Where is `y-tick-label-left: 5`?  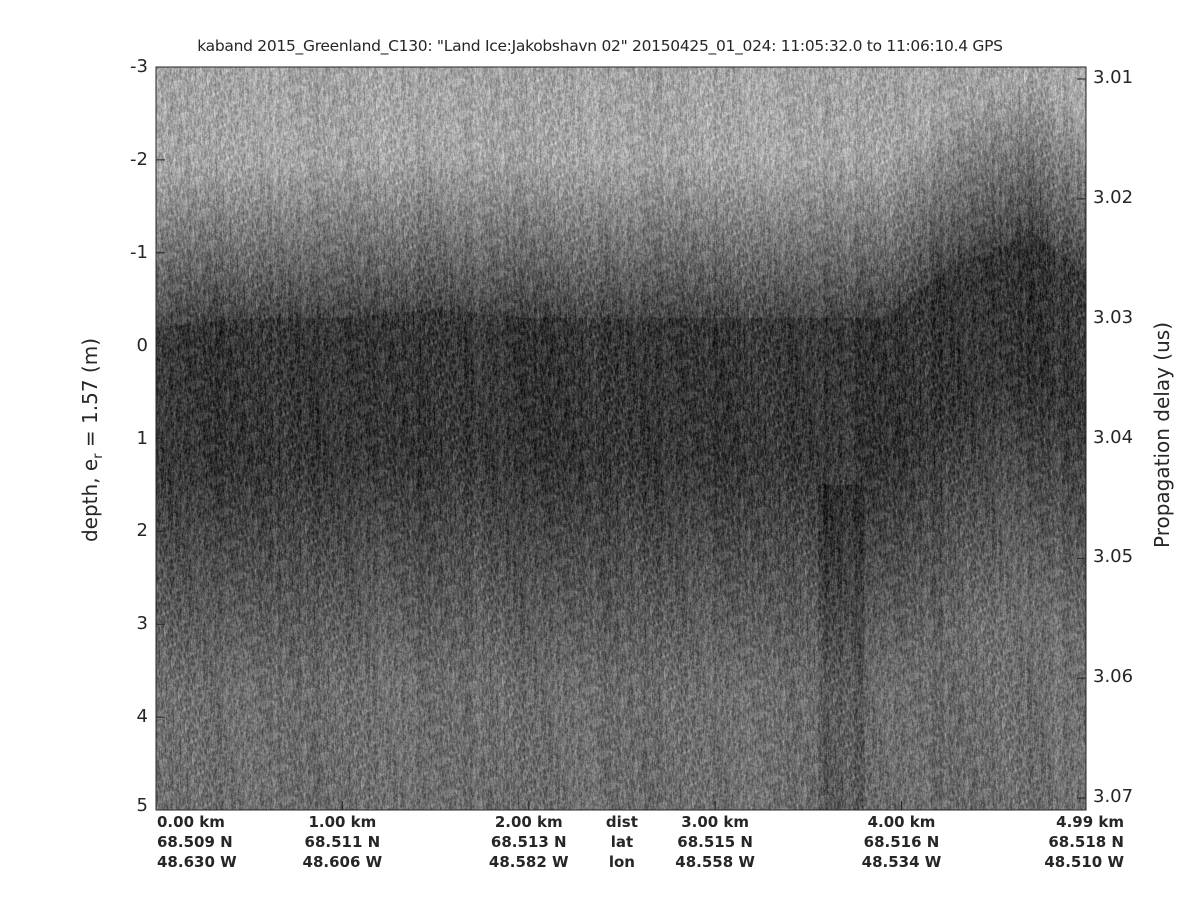 y-tick-label-left: 5 is located at coordinates (142, 805).